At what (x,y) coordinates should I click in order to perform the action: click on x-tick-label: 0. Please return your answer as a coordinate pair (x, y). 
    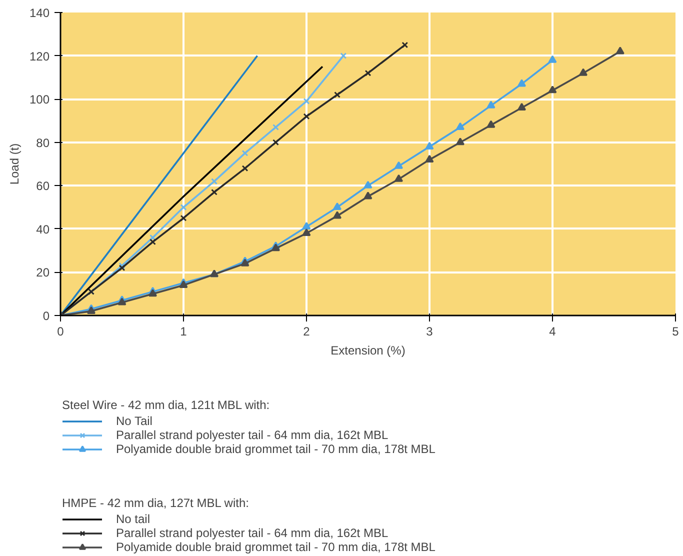
    Looking at the image, I should click on (60, 331).